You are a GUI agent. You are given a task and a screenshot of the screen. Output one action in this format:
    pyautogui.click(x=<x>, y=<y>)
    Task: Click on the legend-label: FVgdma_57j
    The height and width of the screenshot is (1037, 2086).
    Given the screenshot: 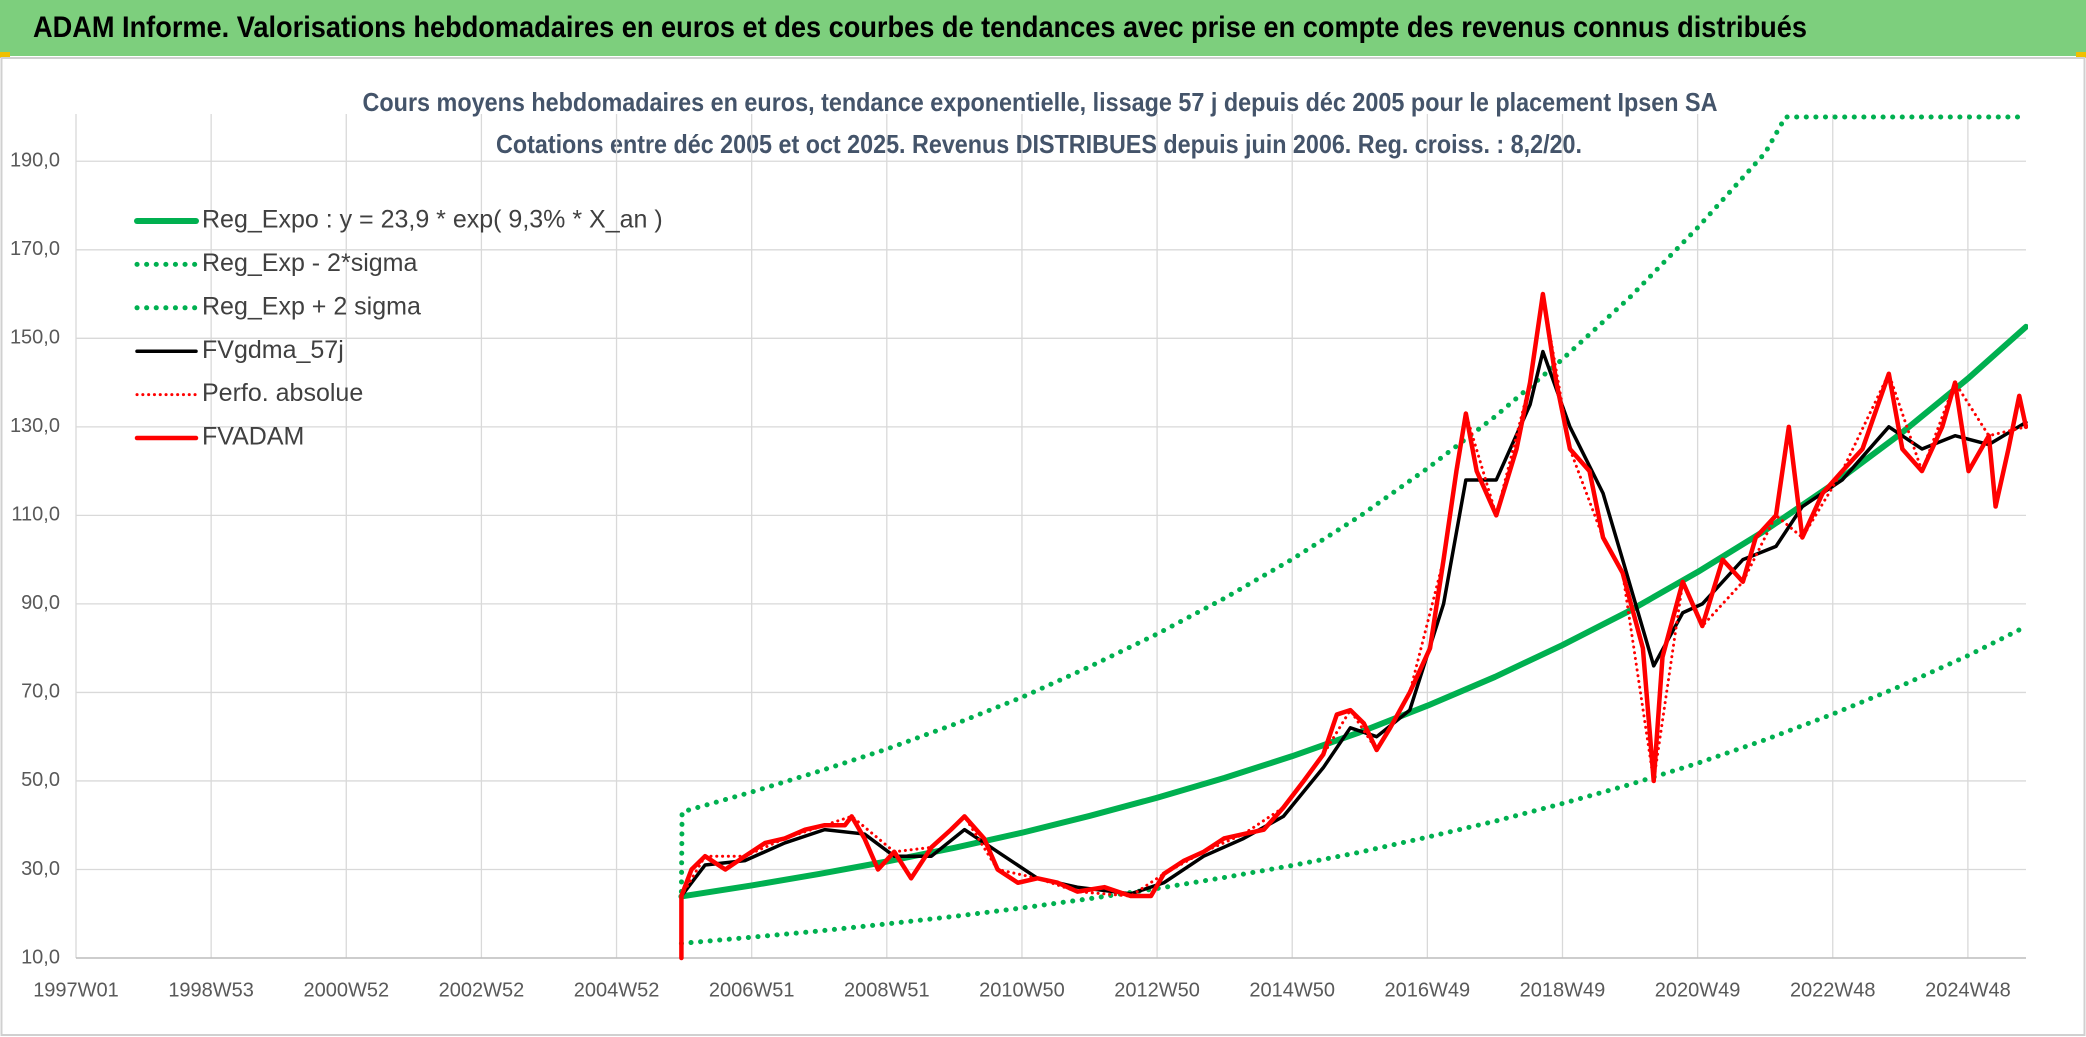 What is the action you would take?
    pyautogui.click(x=273, y=350)
    